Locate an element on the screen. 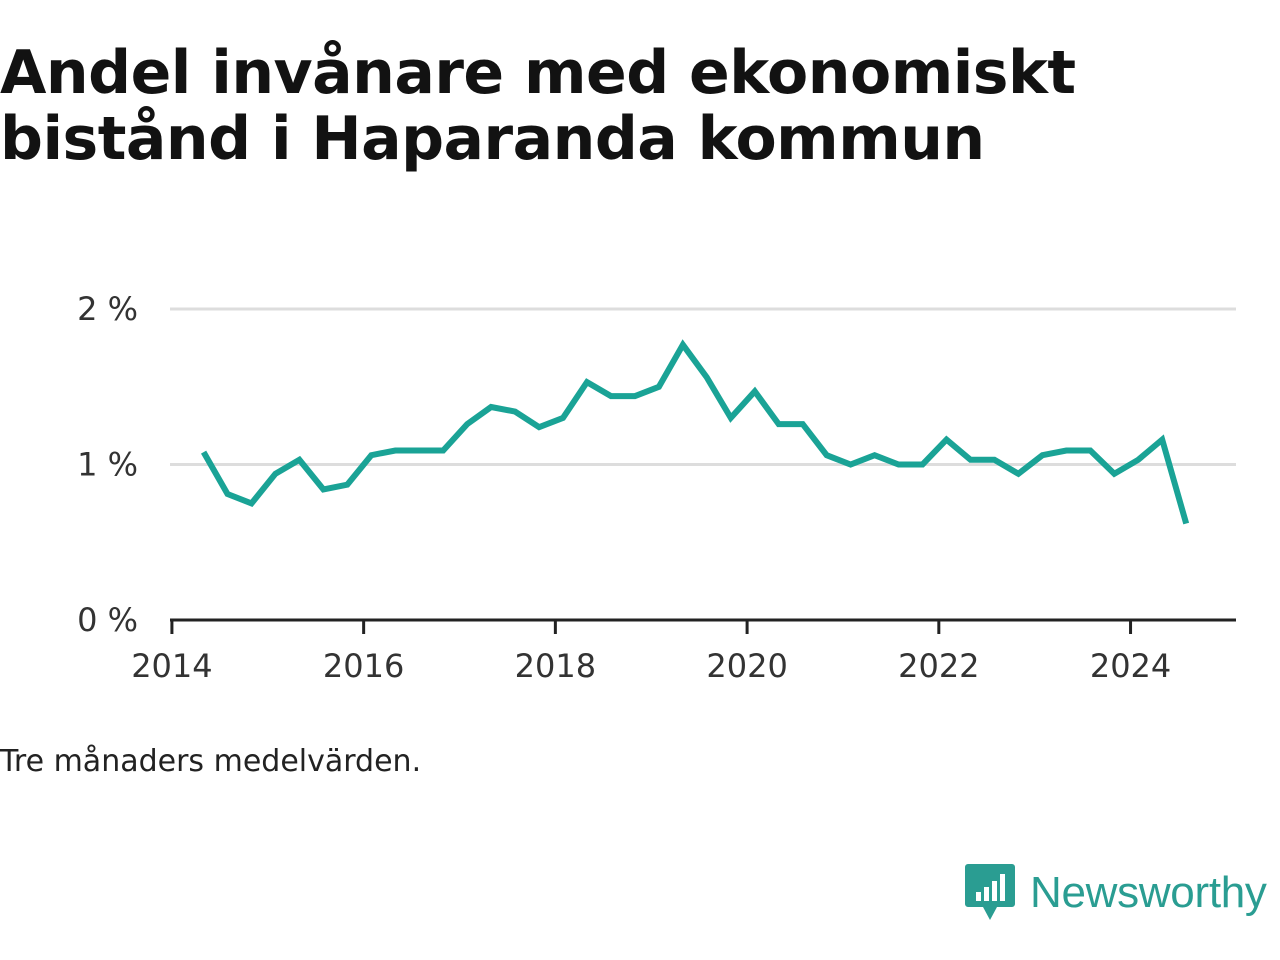 The width and height of the screenshot is (1280, 960). series-layer is located at coordinates (695, 432).